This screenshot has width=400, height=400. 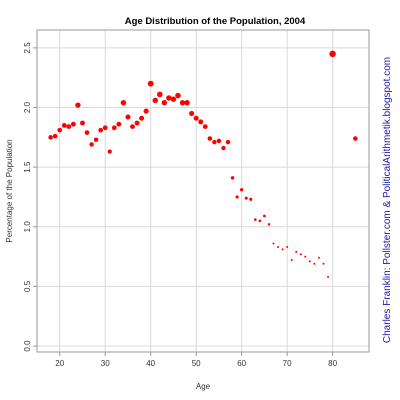 What do you see at coordinates (105, 363) in the screenshot?
I see `x-tick-label: 30` at bounding box center [105, 363].